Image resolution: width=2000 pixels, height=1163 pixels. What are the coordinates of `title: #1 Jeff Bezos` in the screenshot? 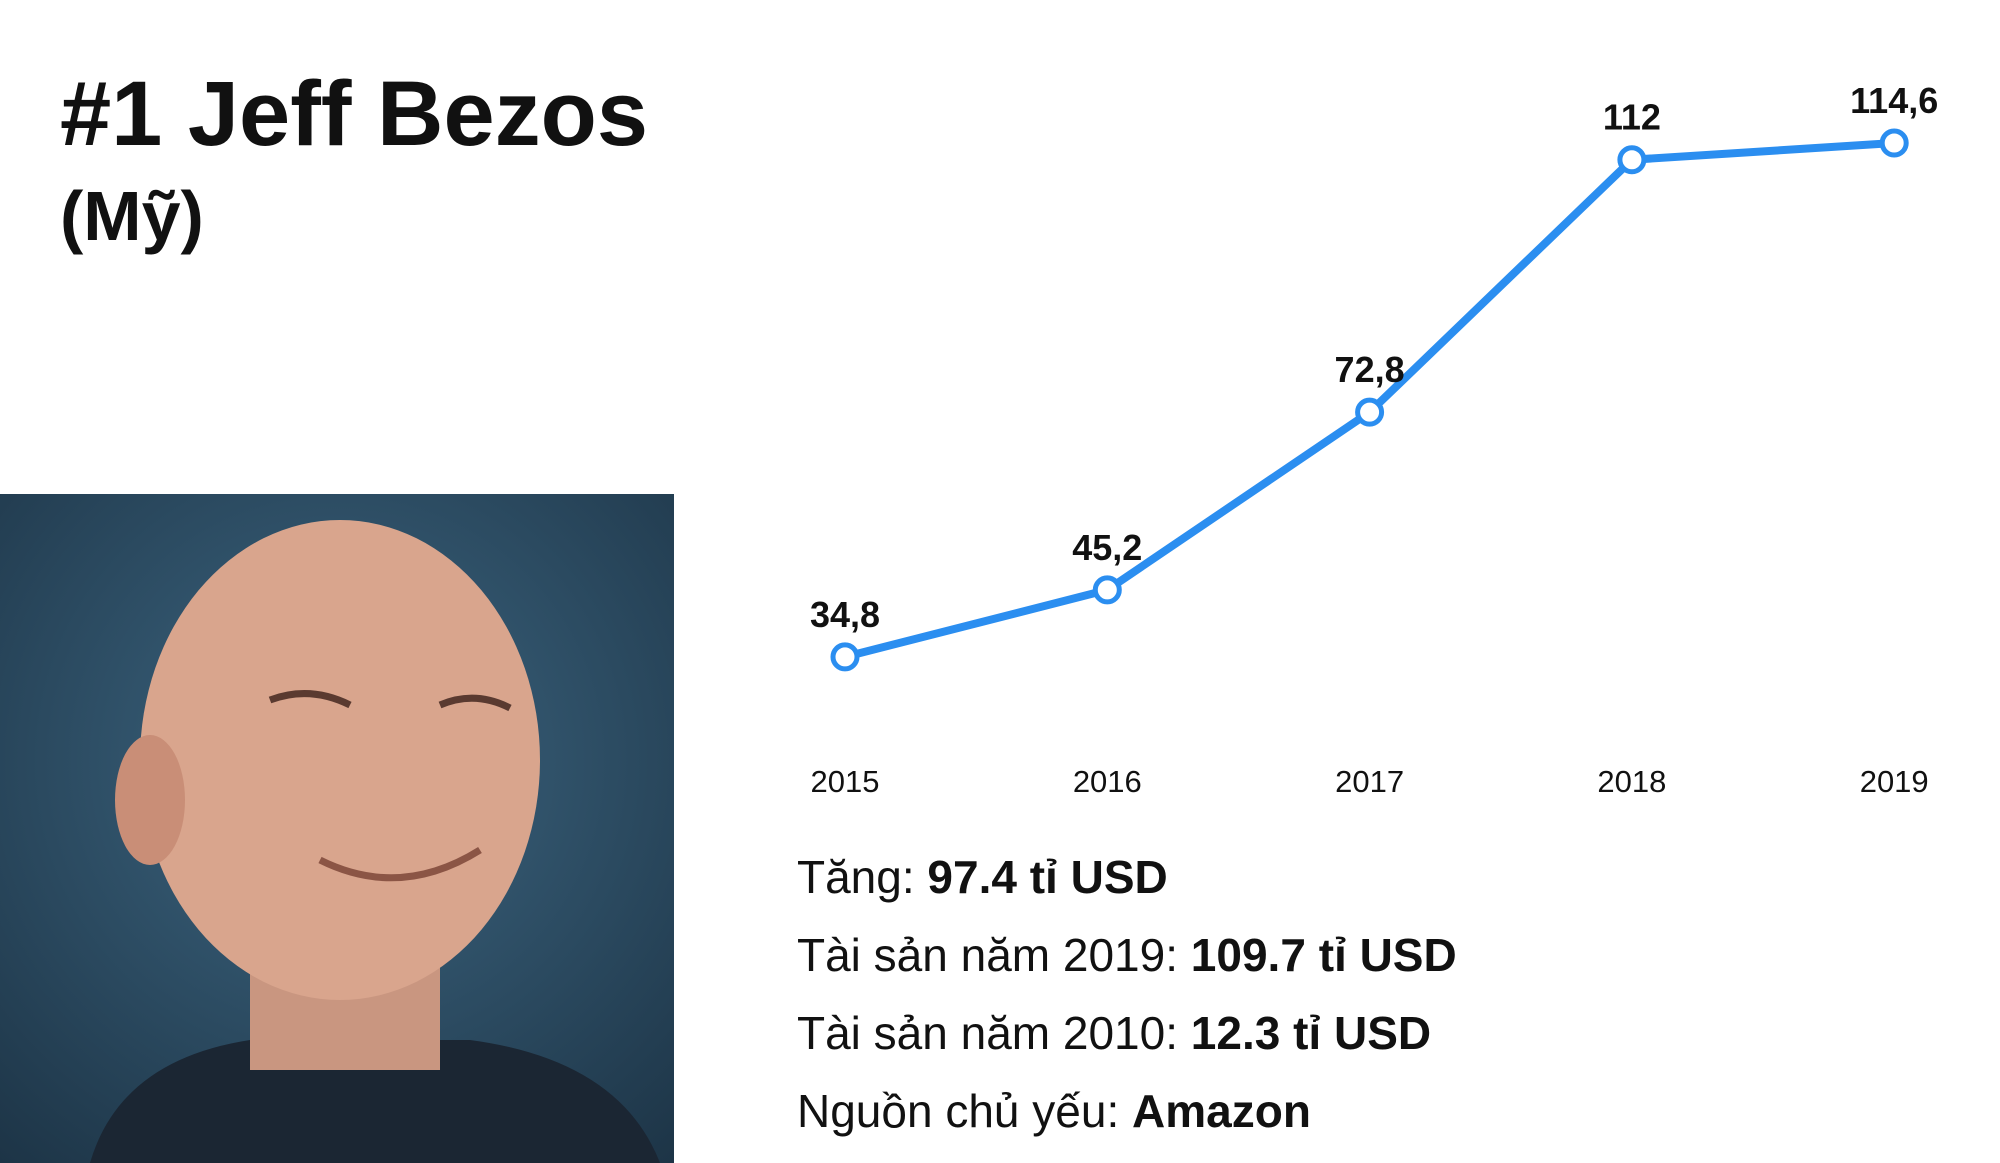 It's located at (354, 114).